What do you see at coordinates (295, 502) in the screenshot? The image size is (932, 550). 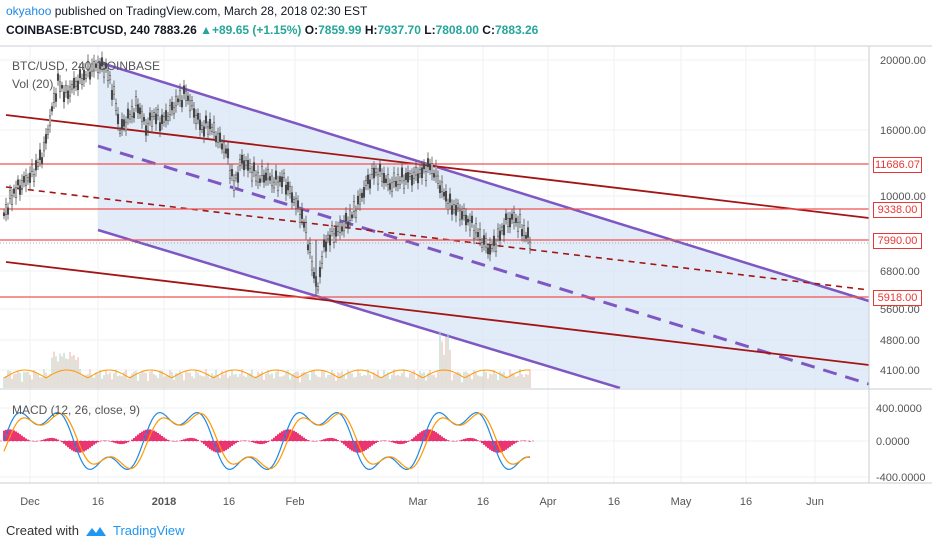 I see `x-tick-label: Feb` at bounding box center [295, 502].